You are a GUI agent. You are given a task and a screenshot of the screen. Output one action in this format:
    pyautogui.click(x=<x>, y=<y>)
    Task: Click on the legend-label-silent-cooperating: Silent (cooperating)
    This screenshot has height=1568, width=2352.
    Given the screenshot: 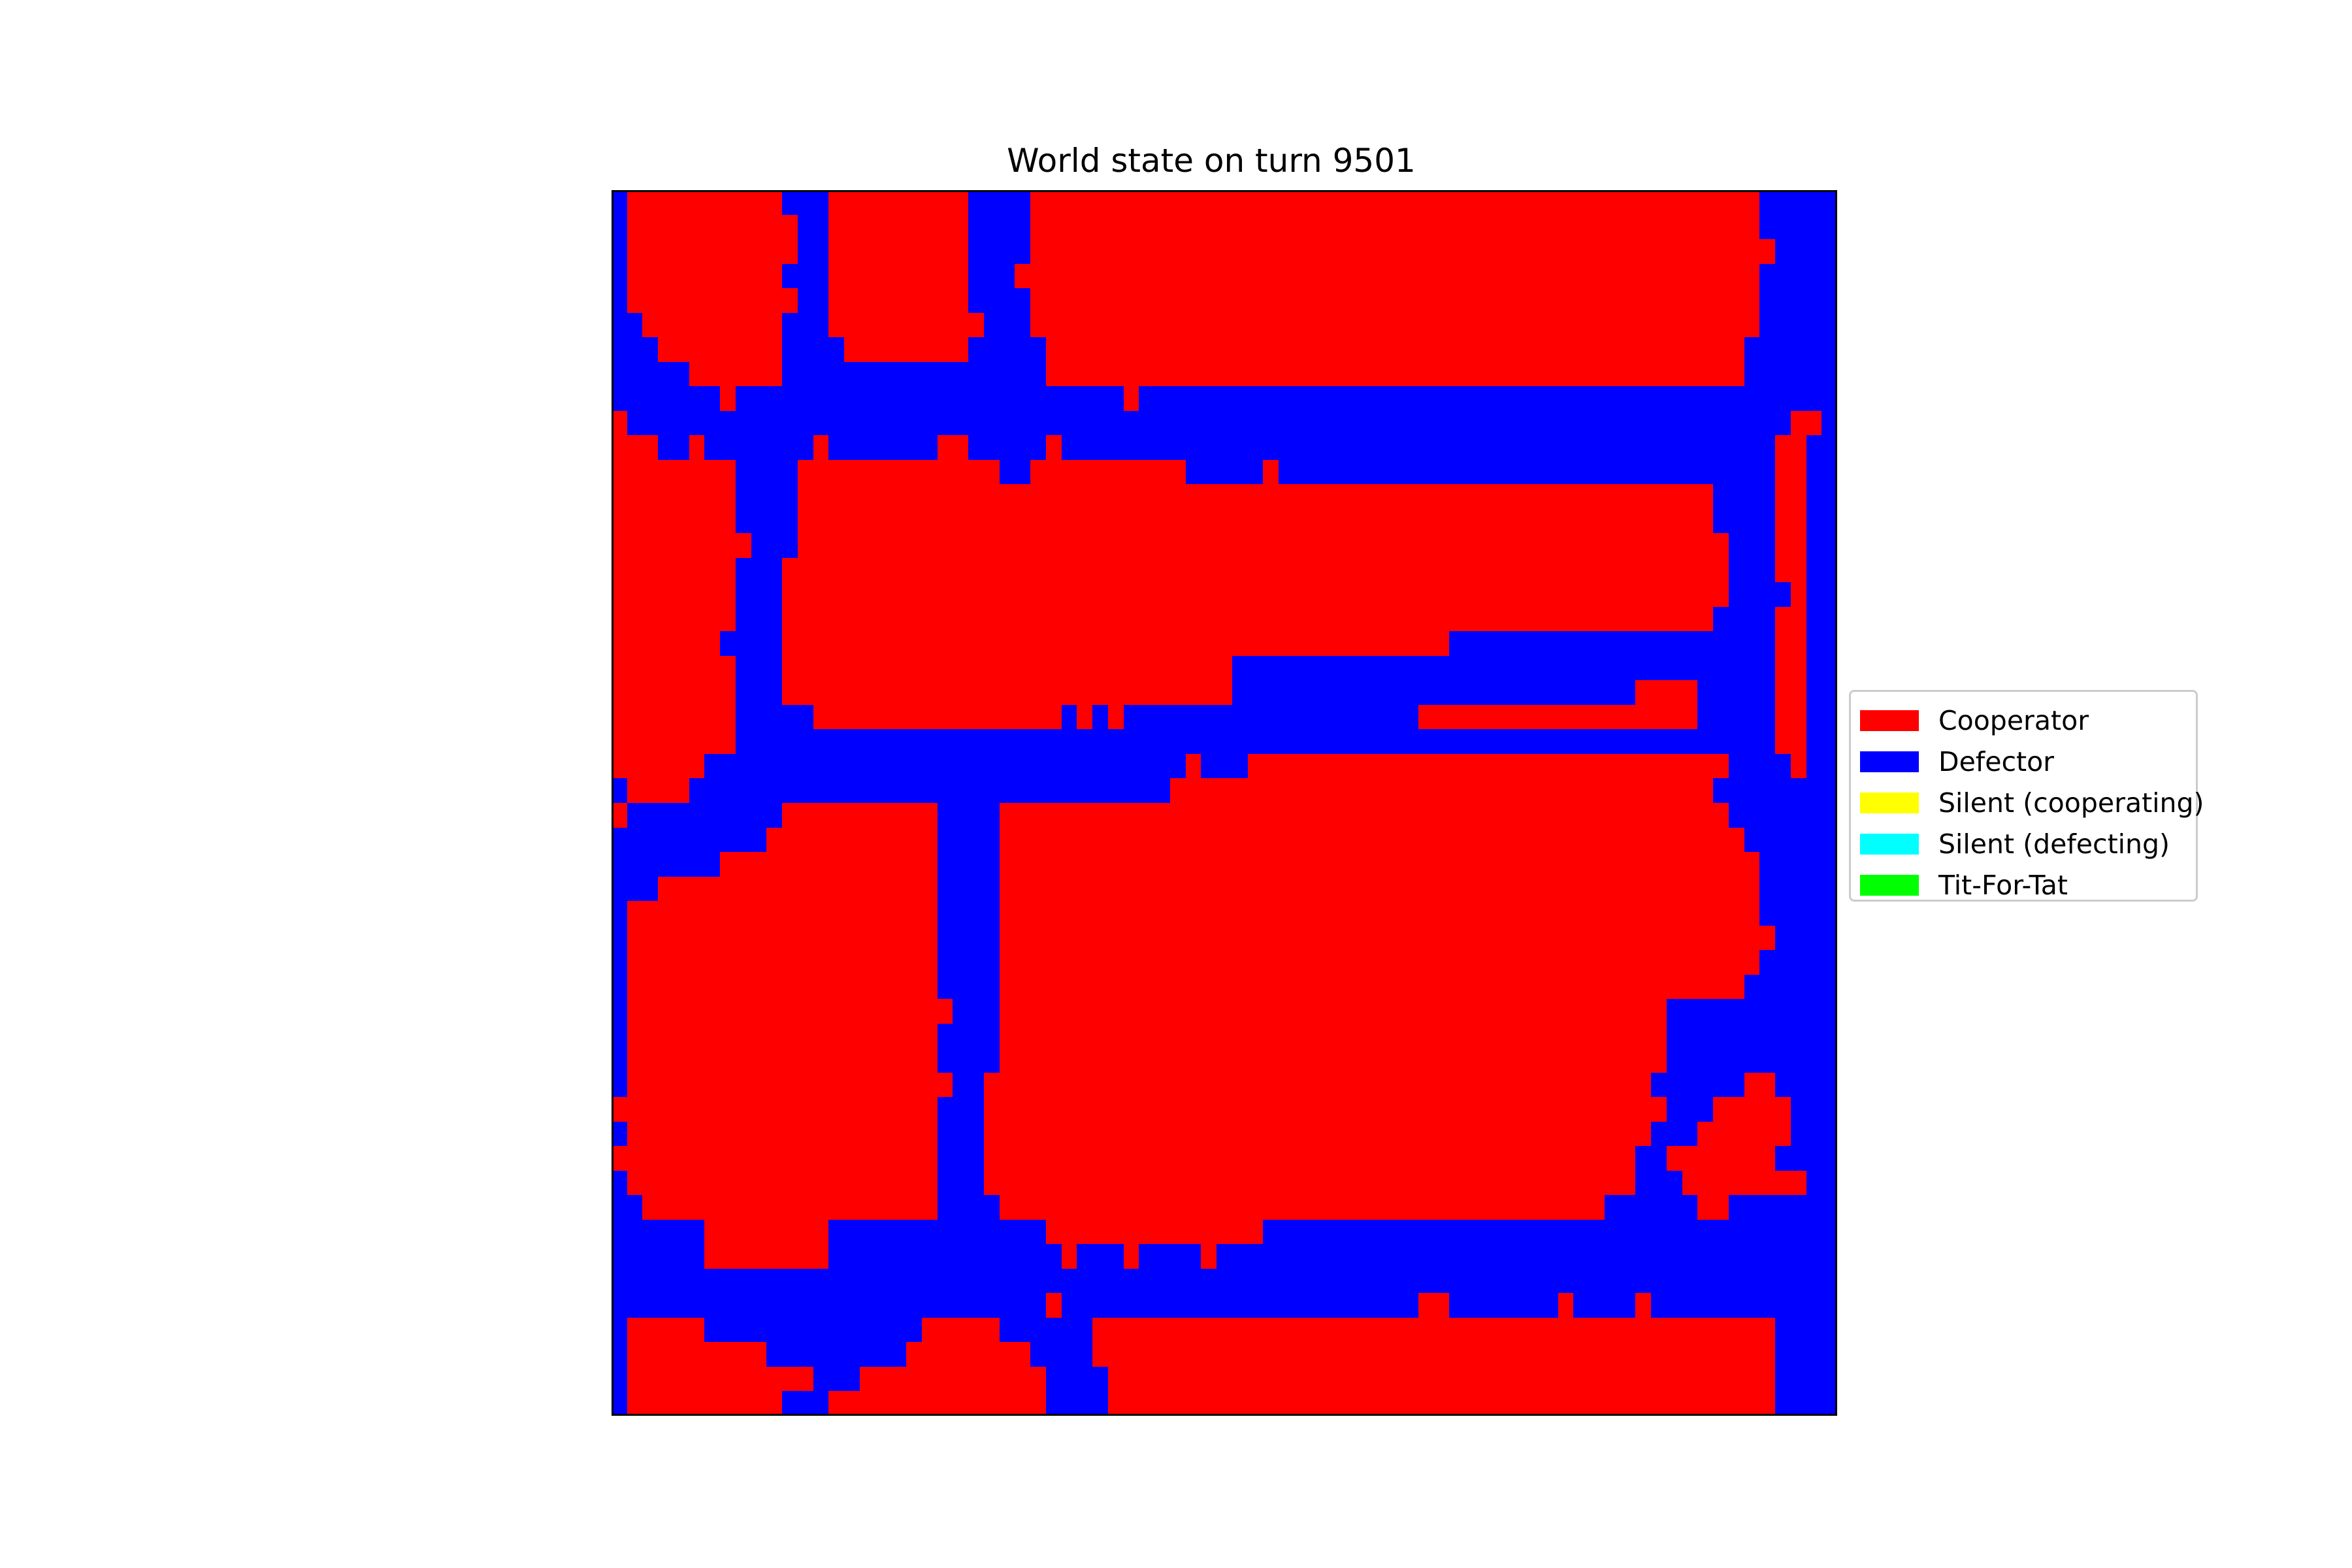 What is the action you would take?
    pyautogui.click(x=2071, y=803)
    